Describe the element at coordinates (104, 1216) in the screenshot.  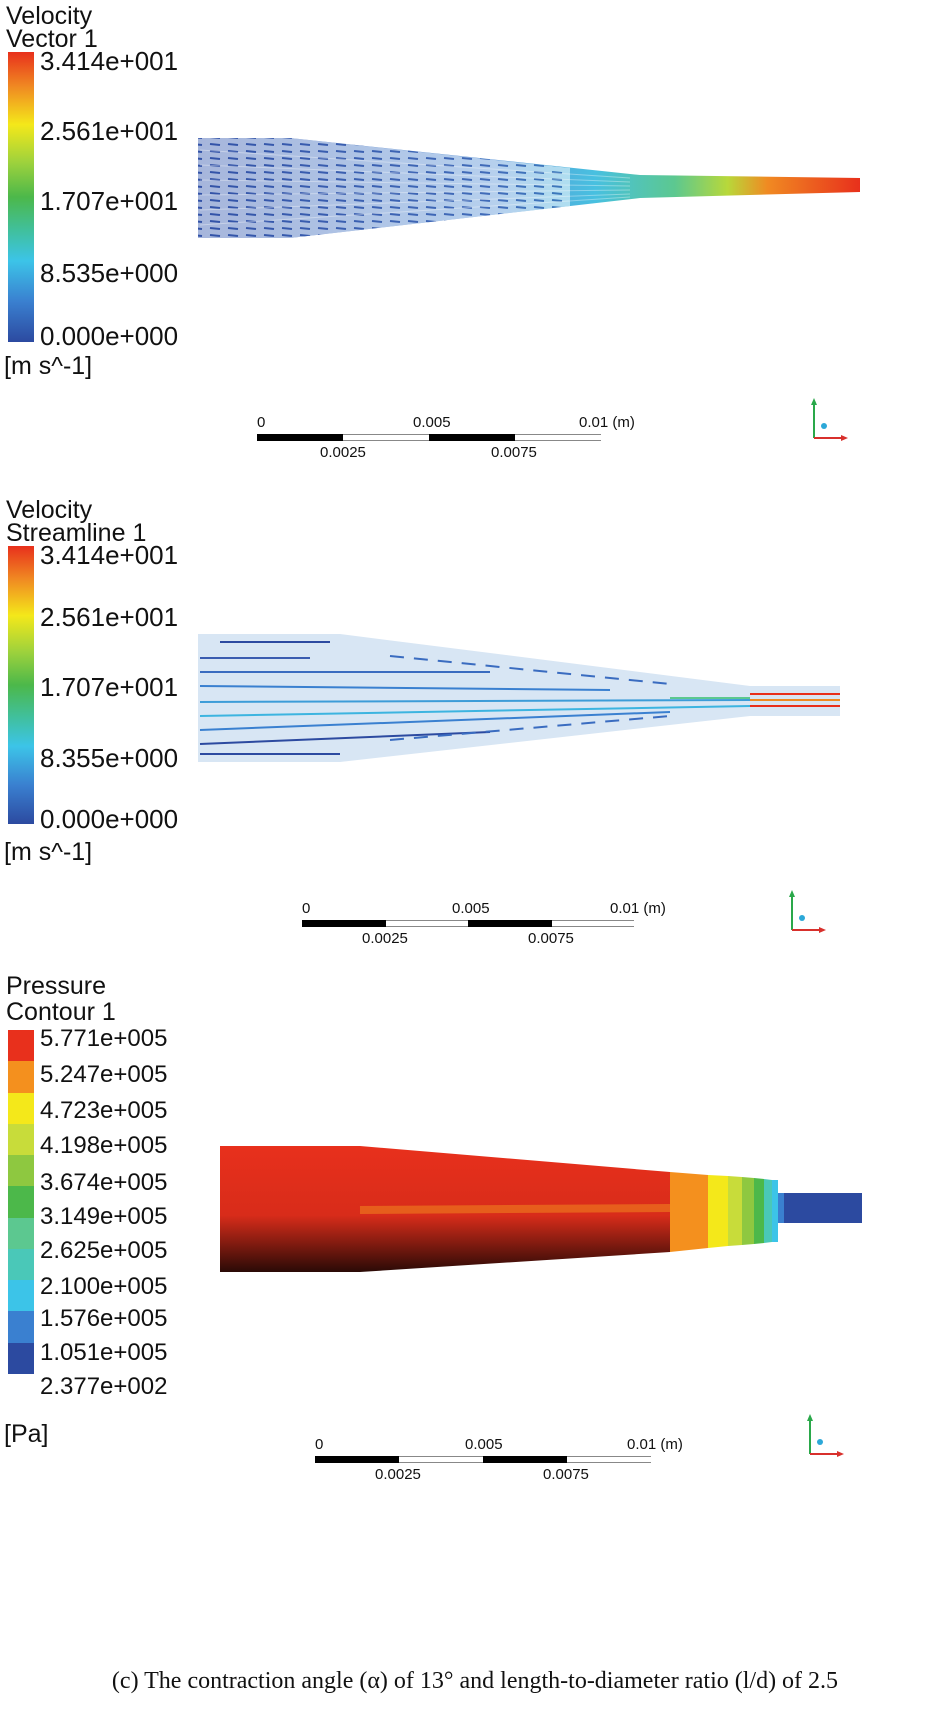
I see `legend-label: 3.149e+005` at that location.